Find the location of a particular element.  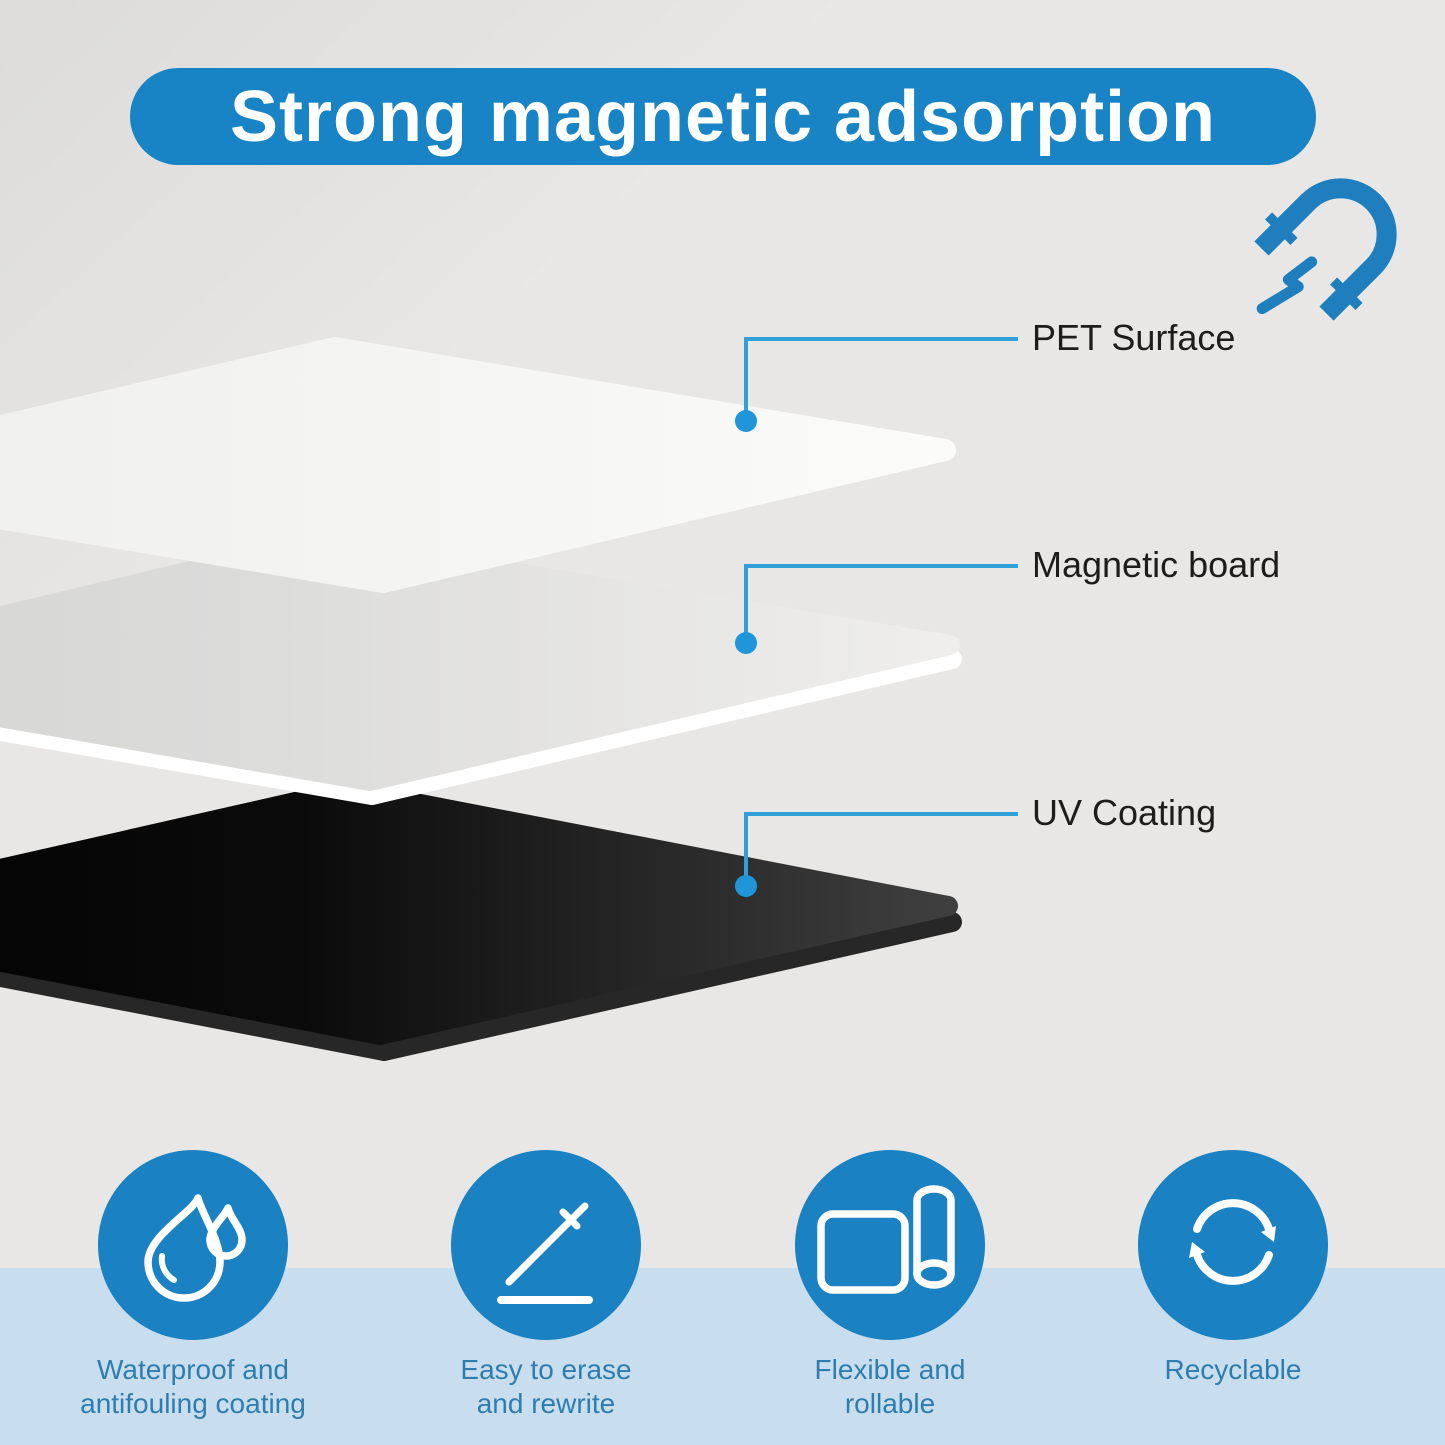

feature-label-line: antifouling coating is located at coordinates (193, 1403).